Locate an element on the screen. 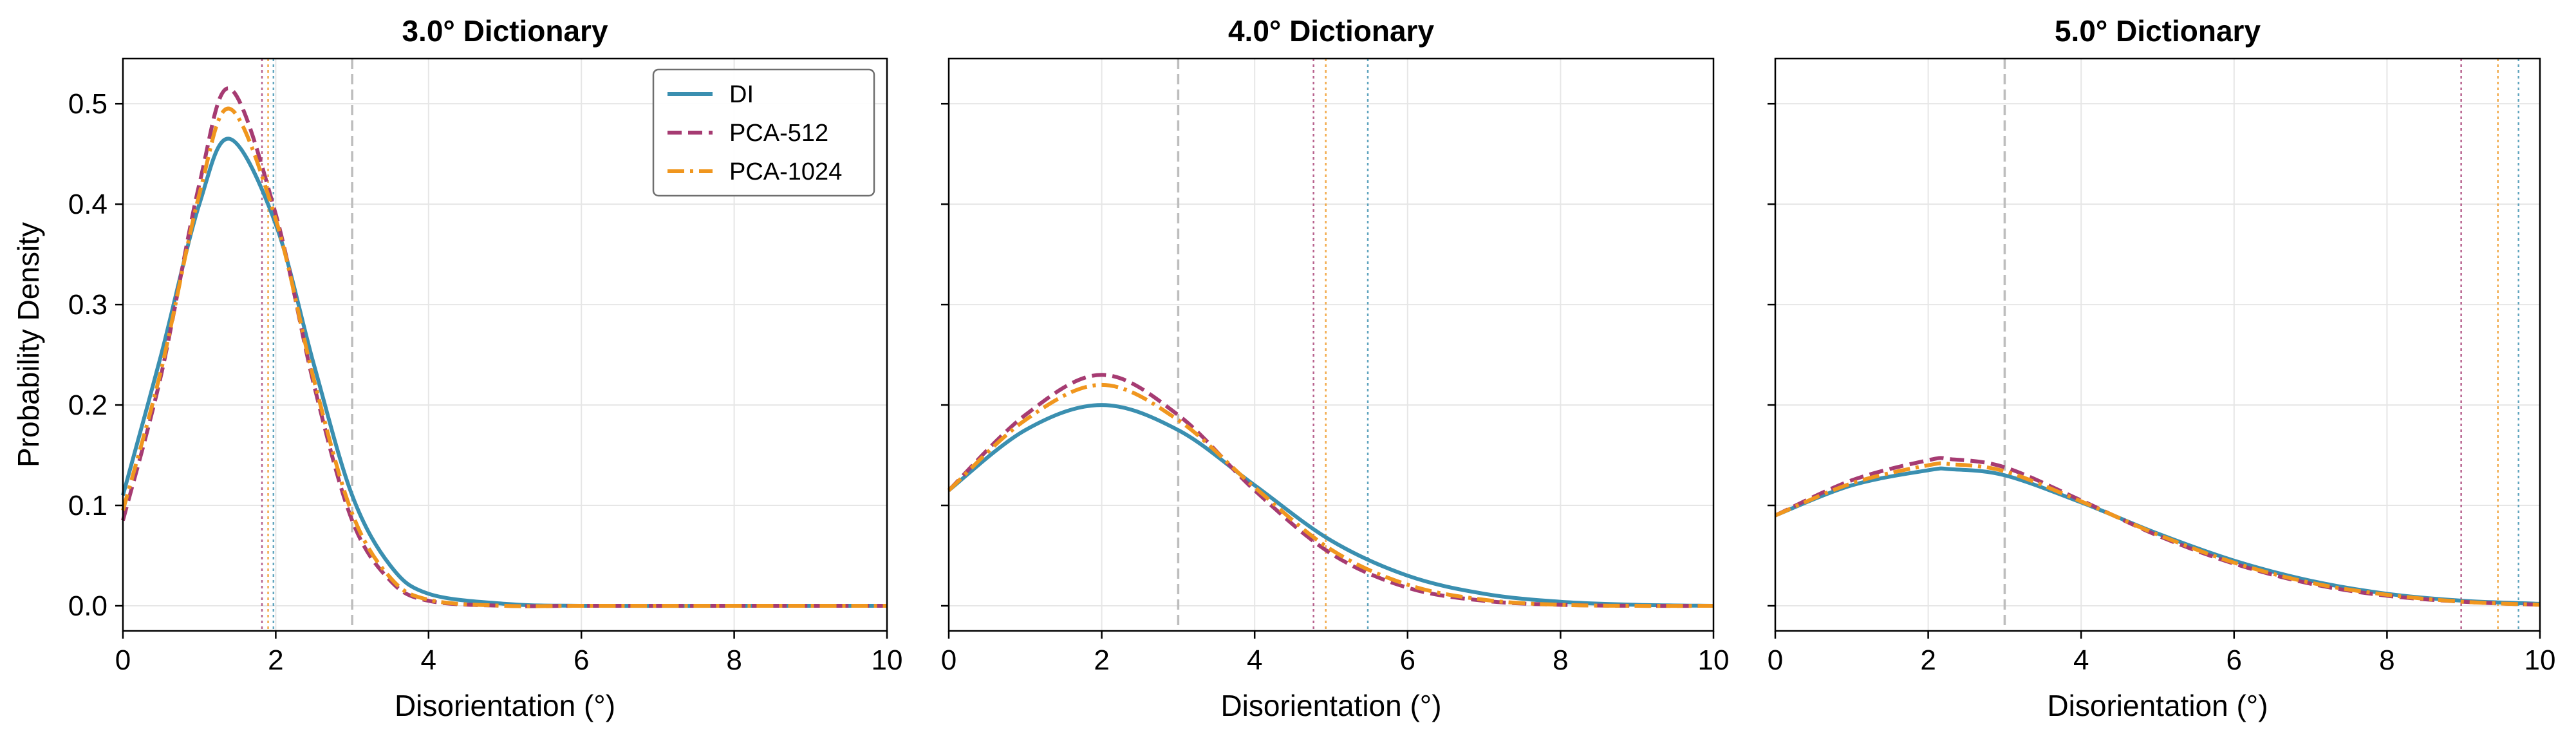 This screenshot has height=741, width=2576. panel-title: 4.0° Dictionary is located at coordinates (1331, 31).